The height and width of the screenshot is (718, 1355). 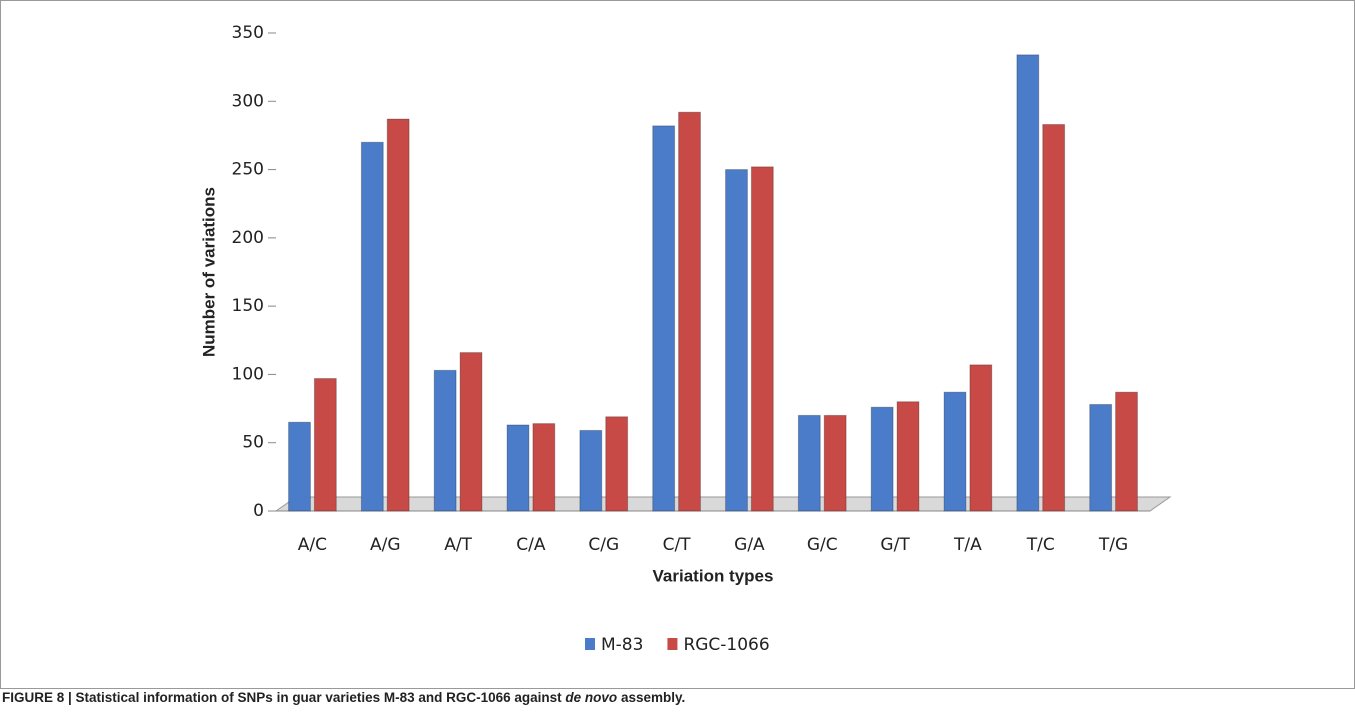 I want to click on caption-text: de novo, so click(x=591, y=697).